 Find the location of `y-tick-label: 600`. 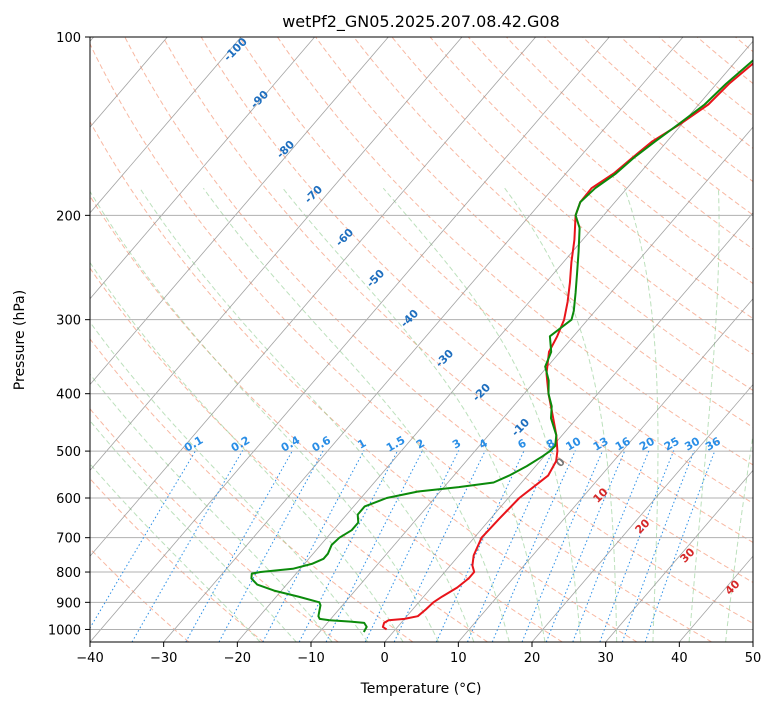

y-tick-label: 600 is located at coordinates (68, 499).